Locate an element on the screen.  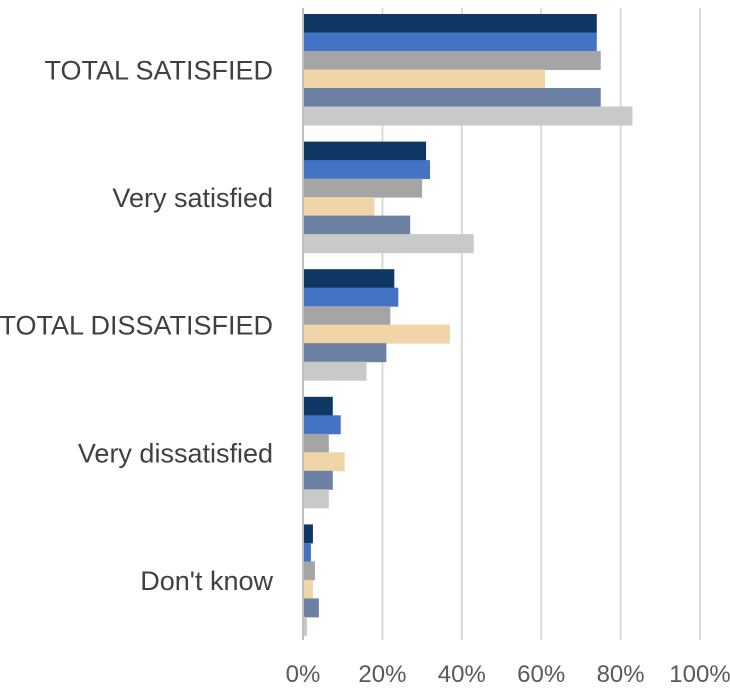
category-label-4: Don't know is located at coordinates (206, 581).